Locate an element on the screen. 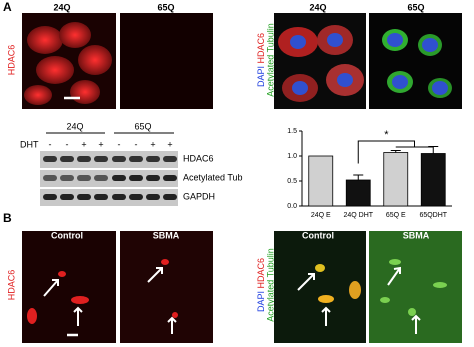 Image resolution: width=474 pixels, height=347 pixels. y-tick-label: 1.0 is located at coordinates (292, 156).